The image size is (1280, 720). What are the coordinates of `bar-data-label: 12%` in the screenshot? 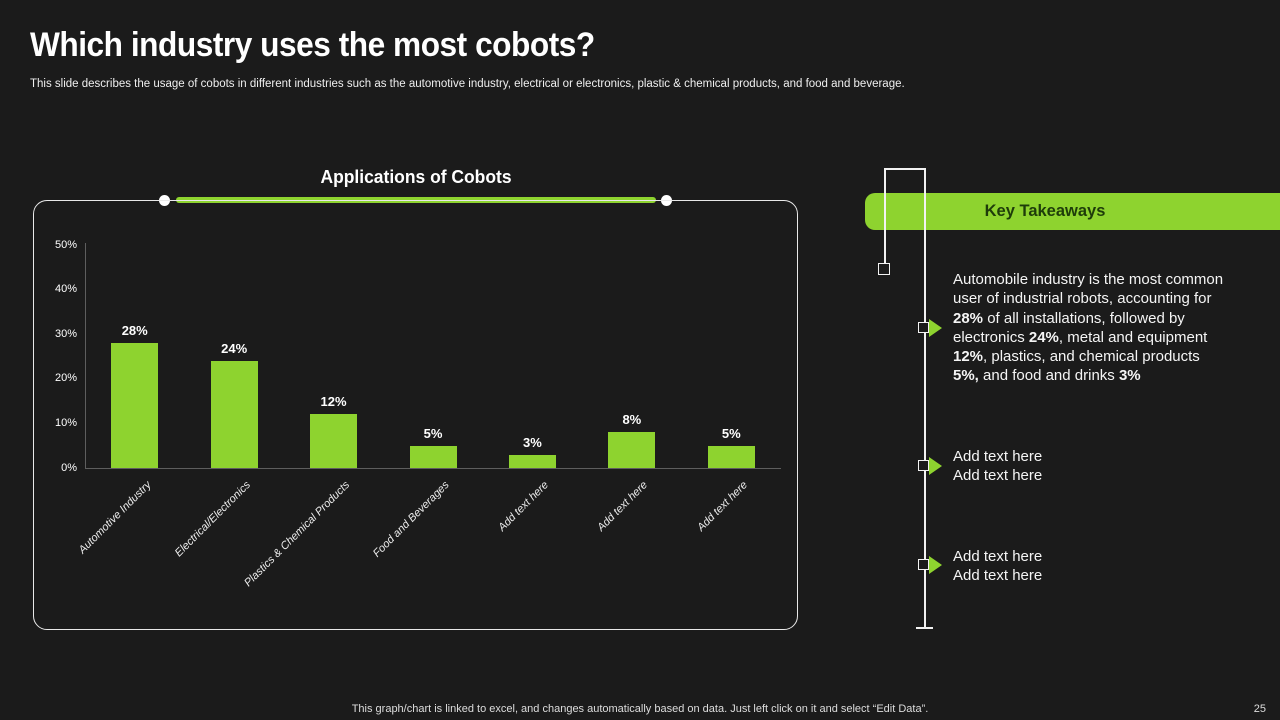 It's located at (333, 402).